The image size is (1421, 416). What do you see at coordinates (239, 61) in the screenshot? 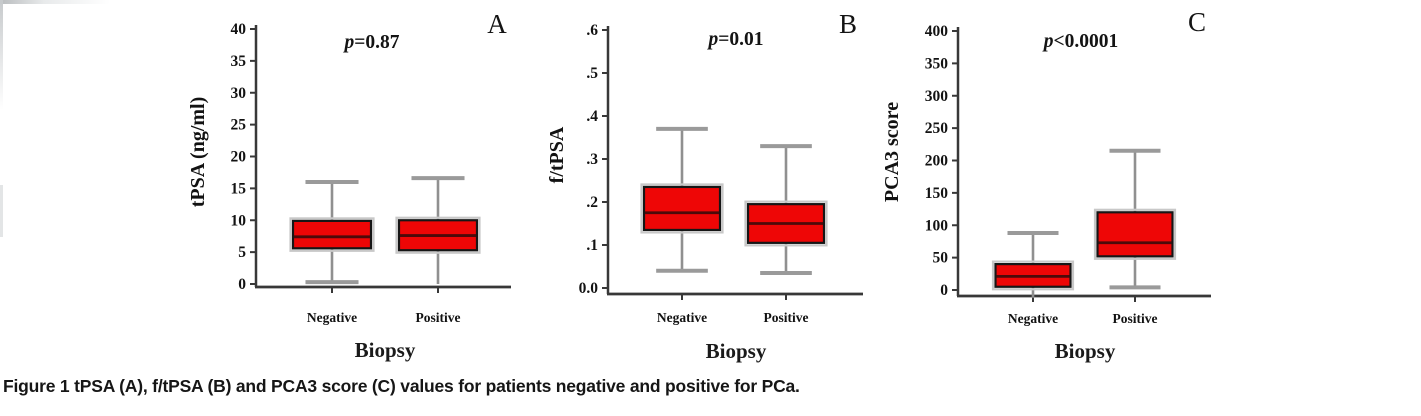
I see `y-tick-label: 35` at bounding box center [239, 61].